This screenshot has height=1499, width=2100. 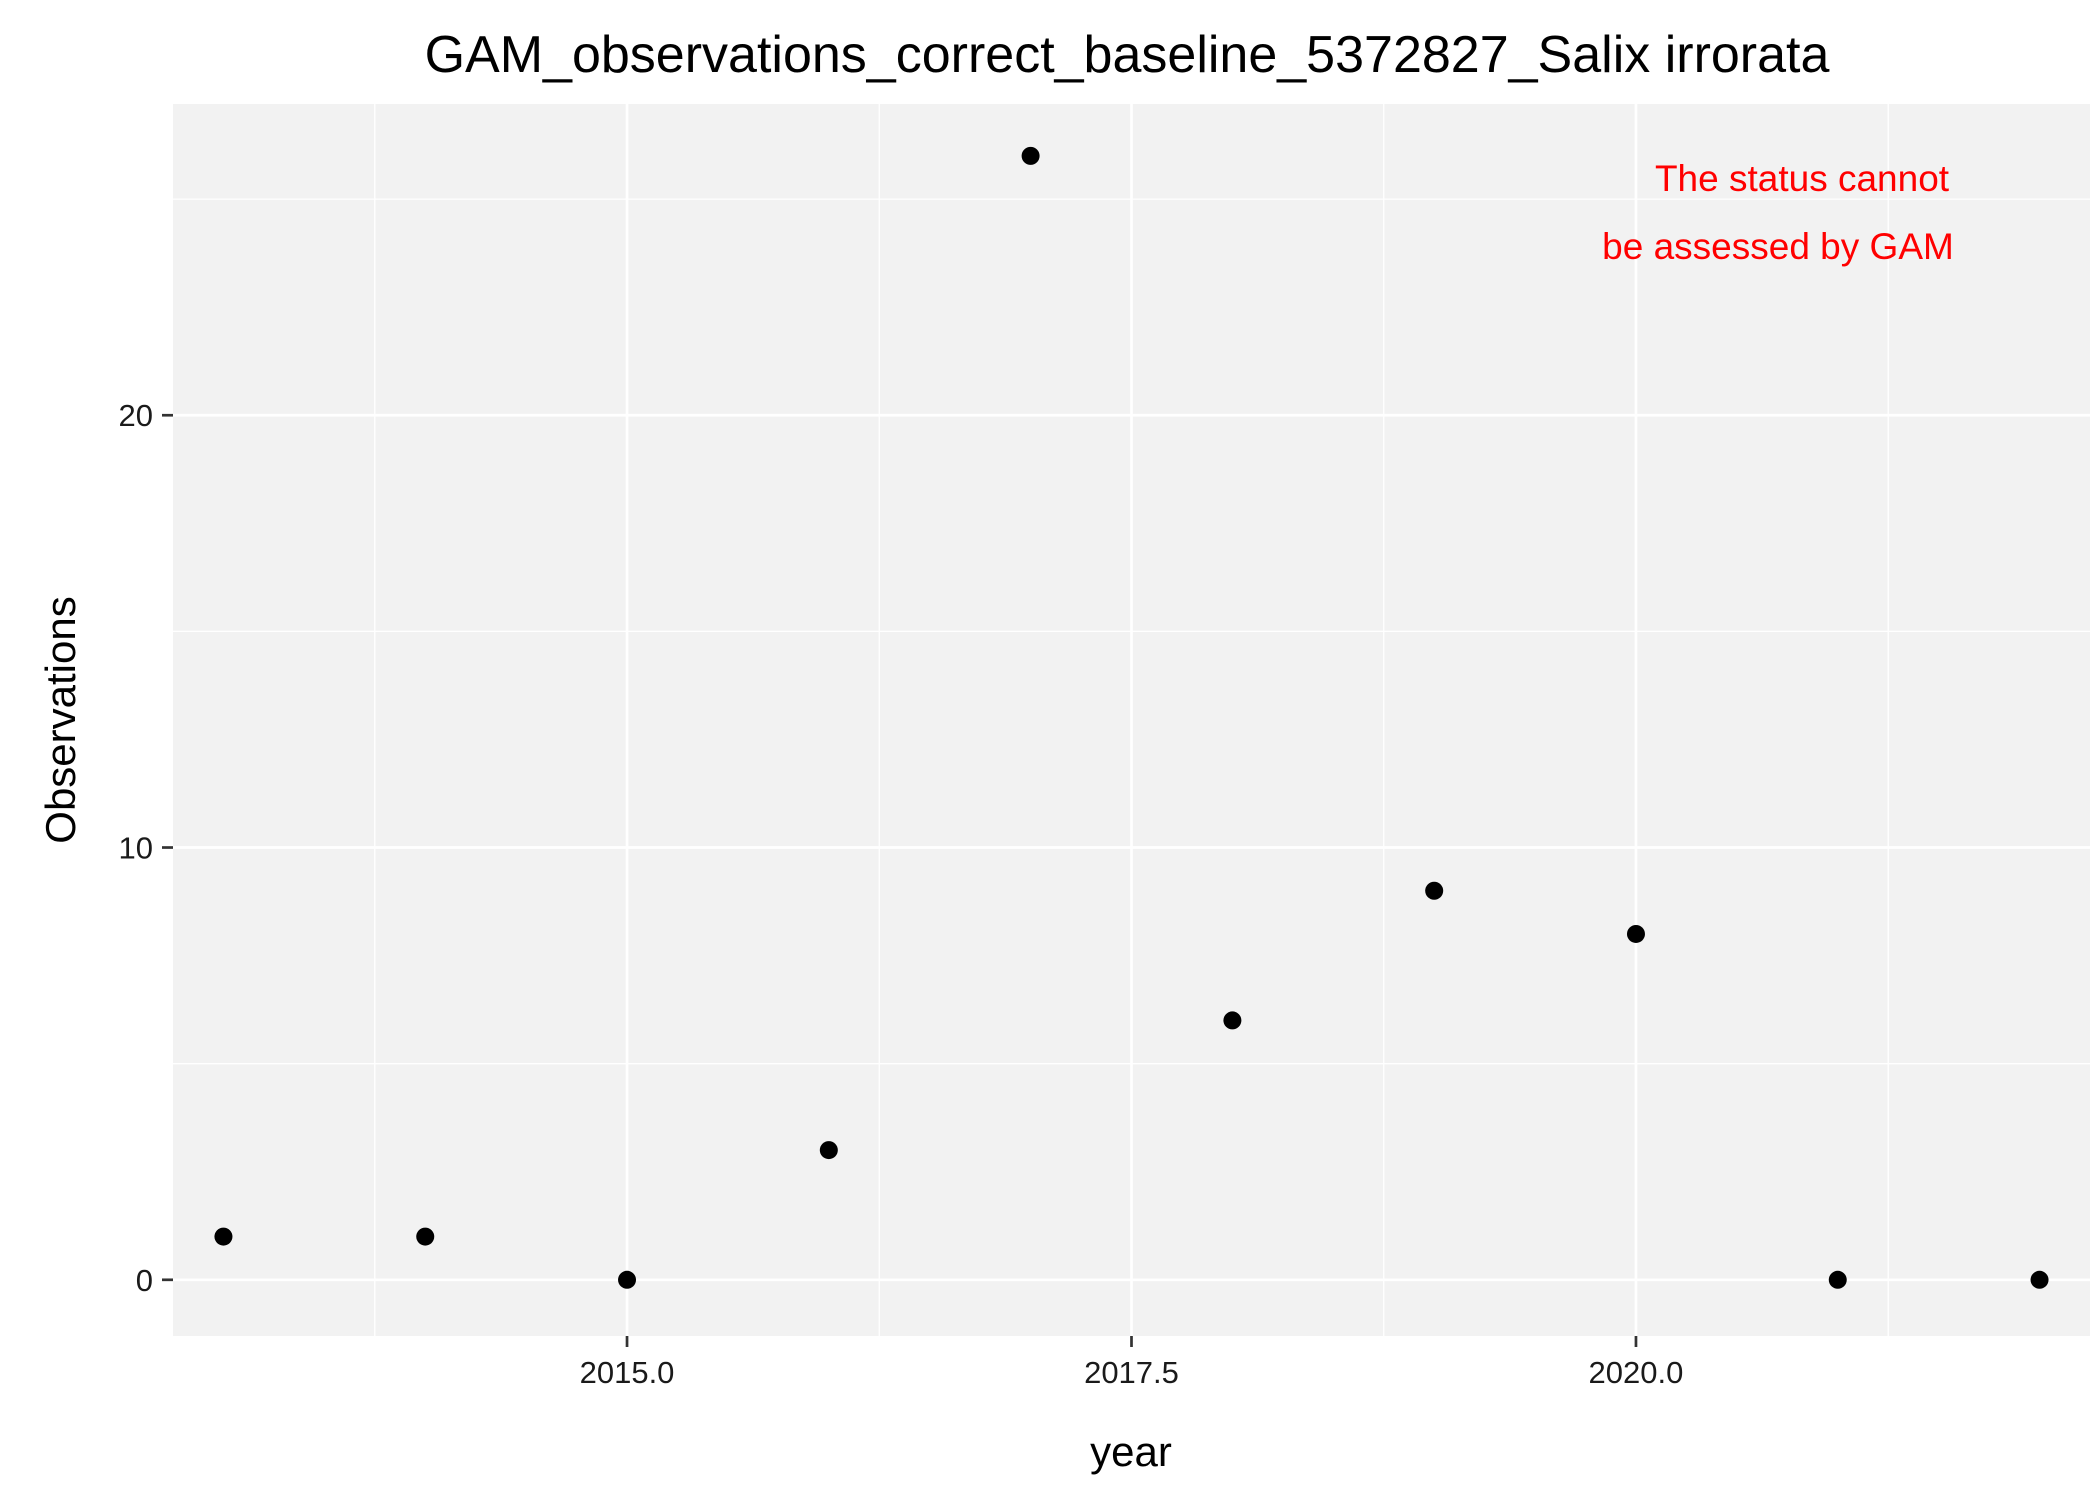 I want to click on y-tick-label: 0, so click(x=144, y=1280).